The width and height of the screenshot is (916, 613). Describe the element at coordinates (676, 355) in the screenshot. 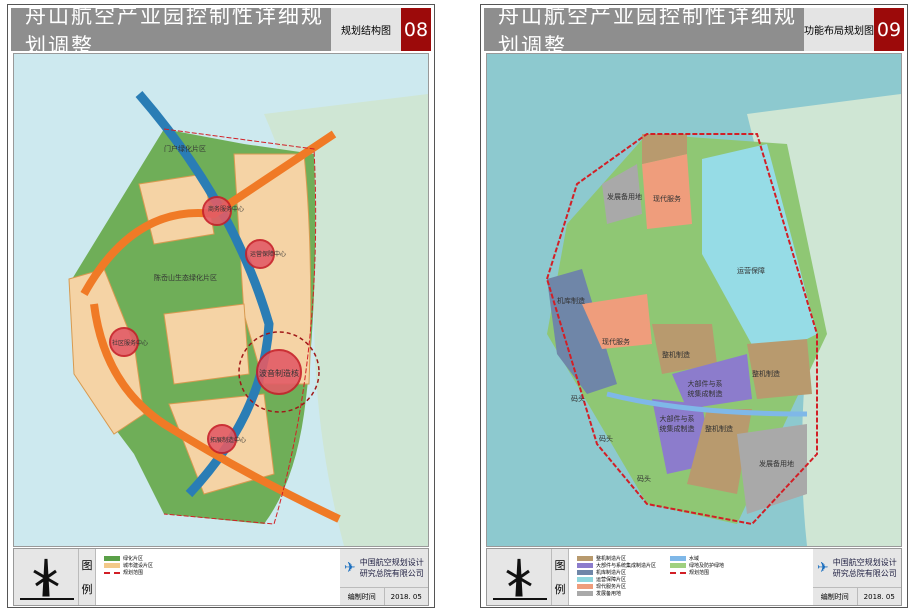

I see `label-assembly-1: 整机制造` at that location.